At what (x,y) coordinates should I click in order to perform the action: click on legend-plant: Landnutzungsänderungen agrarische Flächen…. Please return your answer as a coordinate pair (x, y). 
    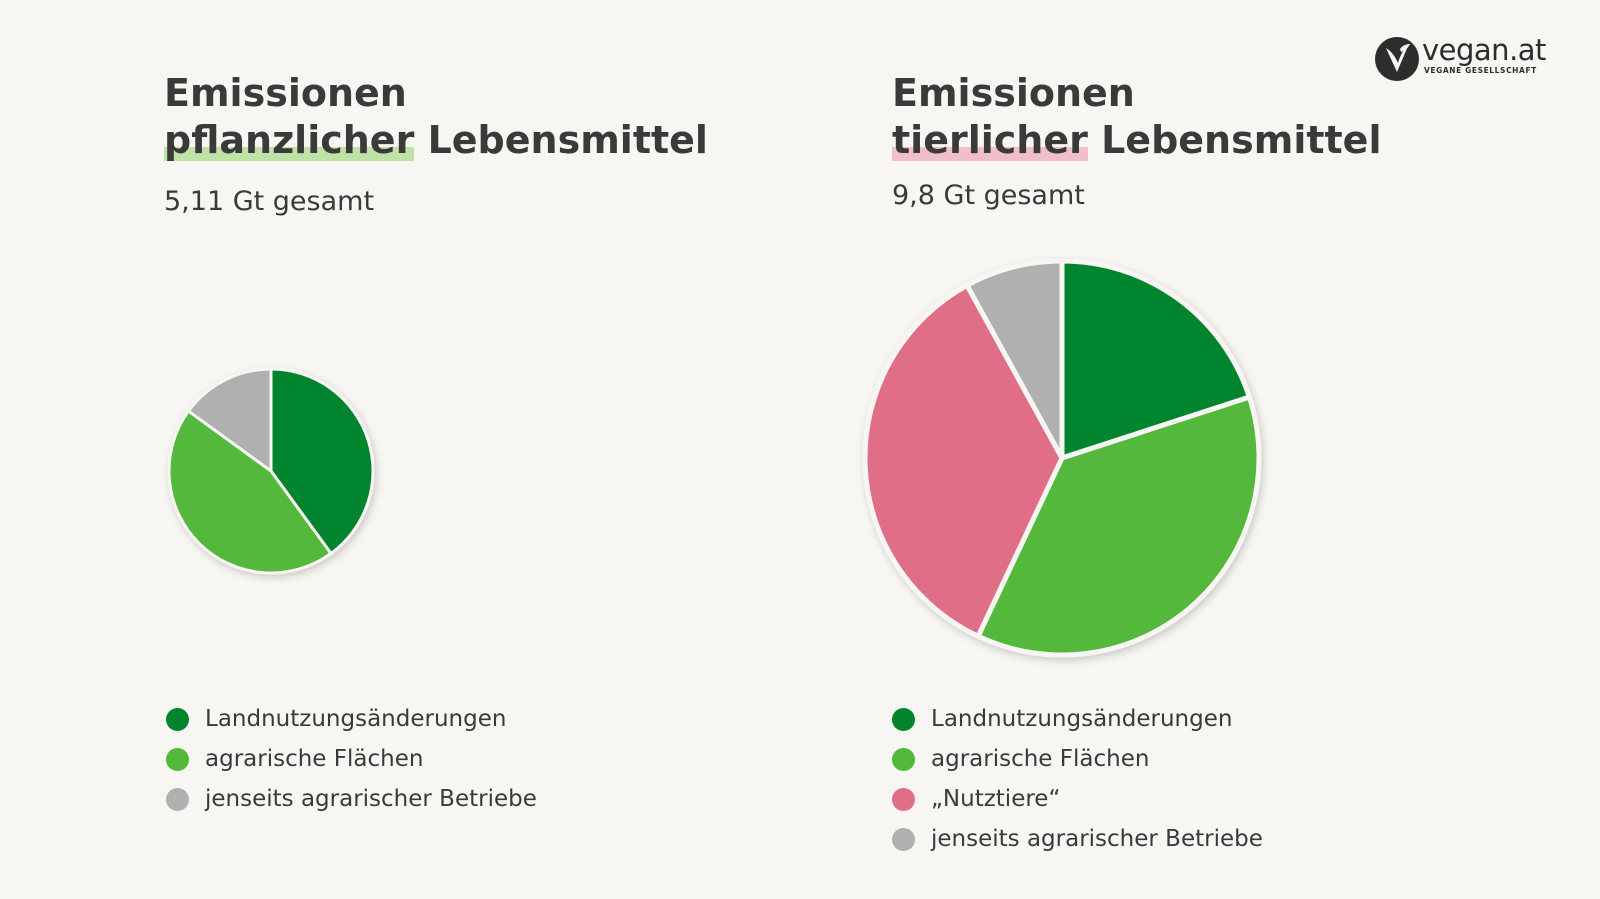
    Looking at the image, I should click on (351, 759).